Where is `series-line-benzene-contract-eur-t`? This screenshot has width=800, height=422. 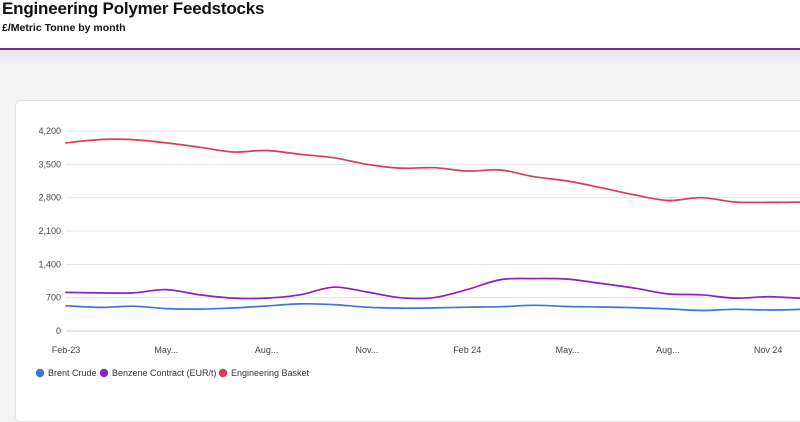
series-line-benzene-contract-eur-t is located at coordinates (432, 288).